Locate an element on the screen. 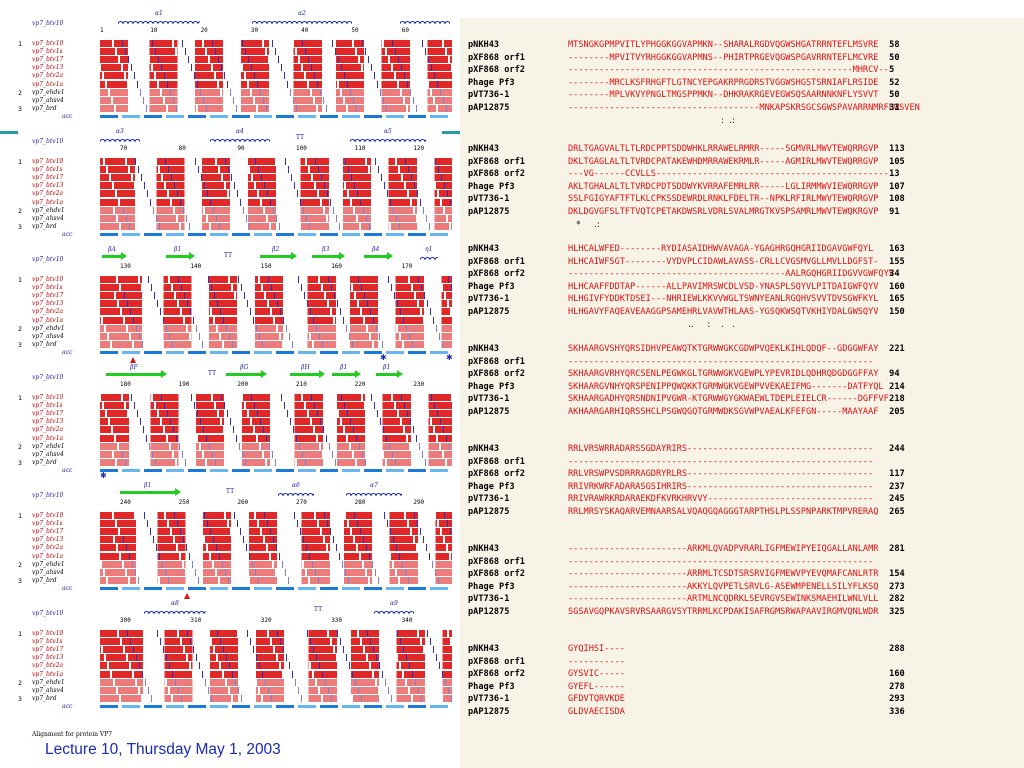 The width and height of the screenshot is (1024, 768). residue-count: 282 is located at coordinates (897, 599).